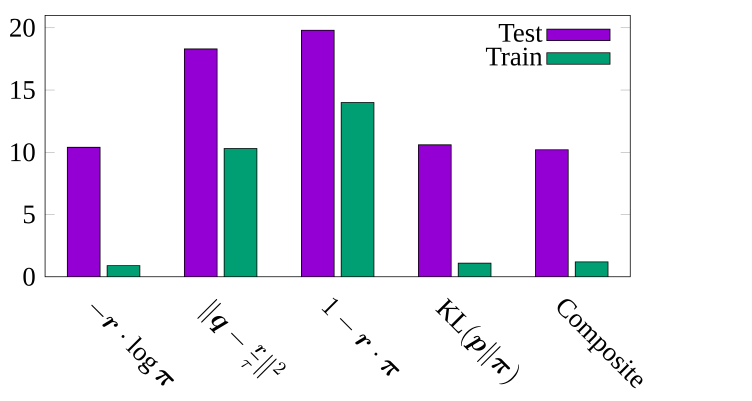  I want to click on y-tick-label: 0, so click(29, 277).